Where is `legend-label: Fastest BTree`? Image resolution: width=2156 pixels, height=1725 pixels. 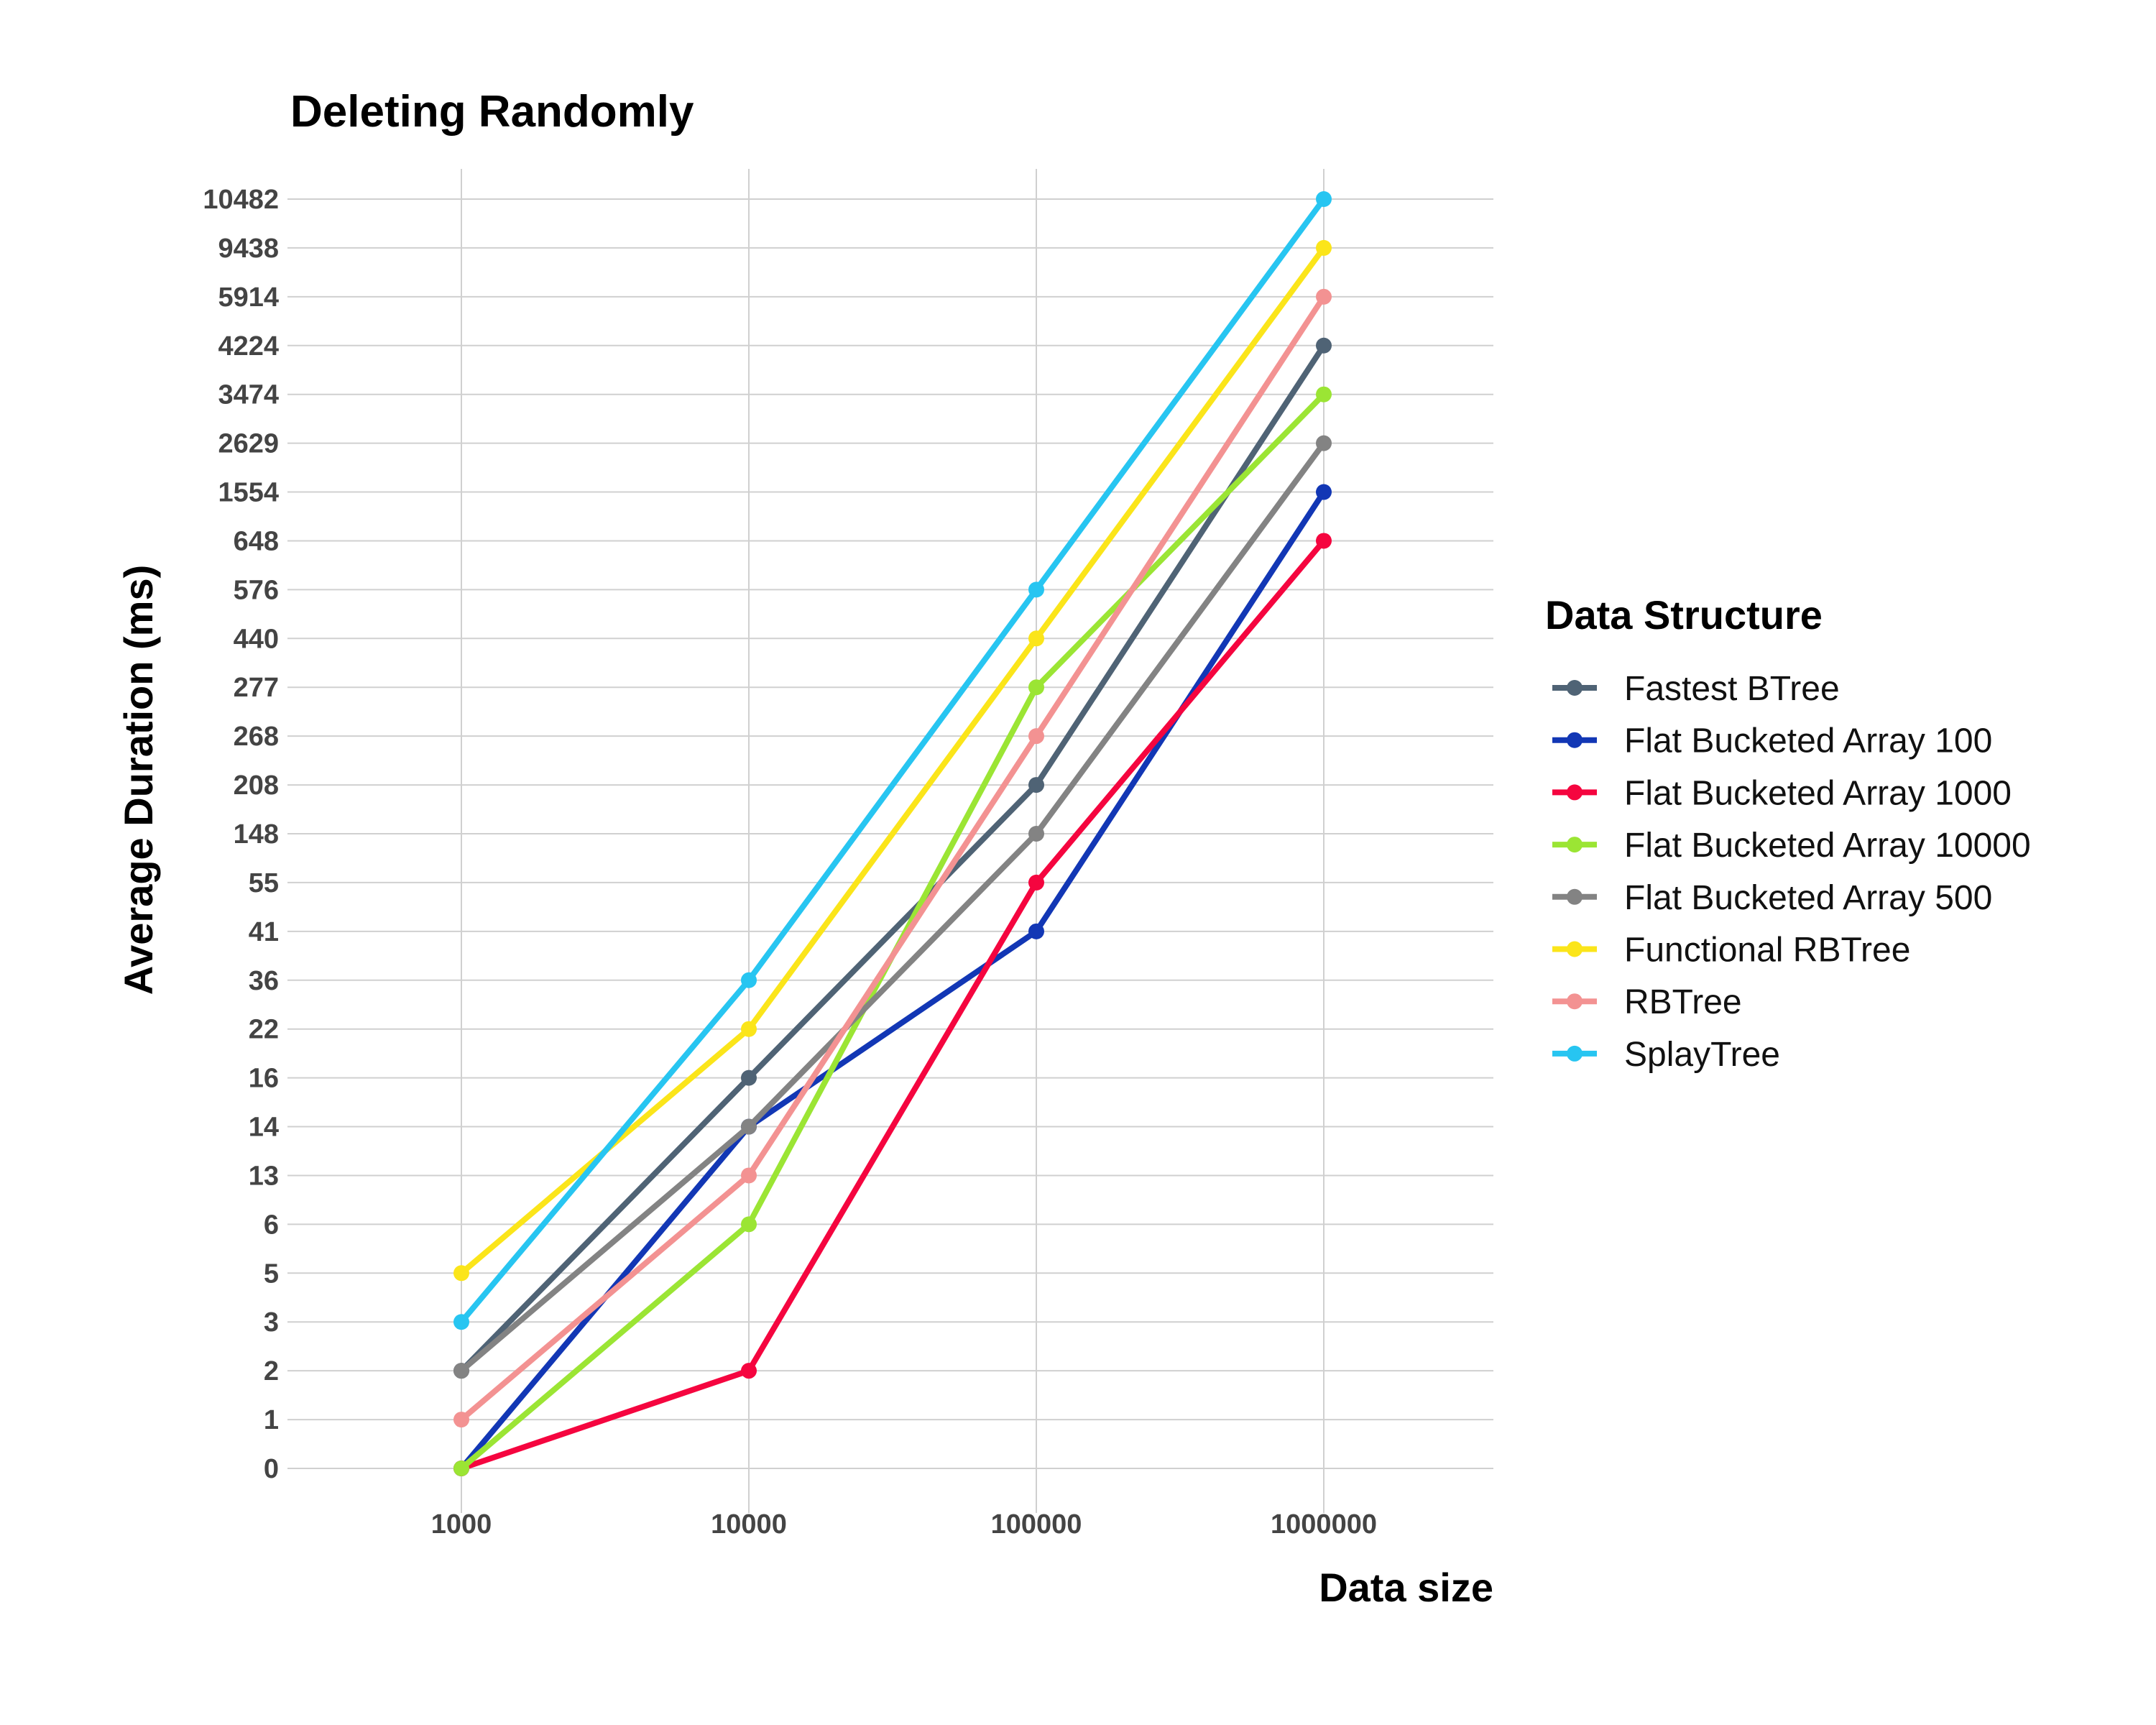 legend-label: Fastest BTree is located at coordinates (1732, 689).